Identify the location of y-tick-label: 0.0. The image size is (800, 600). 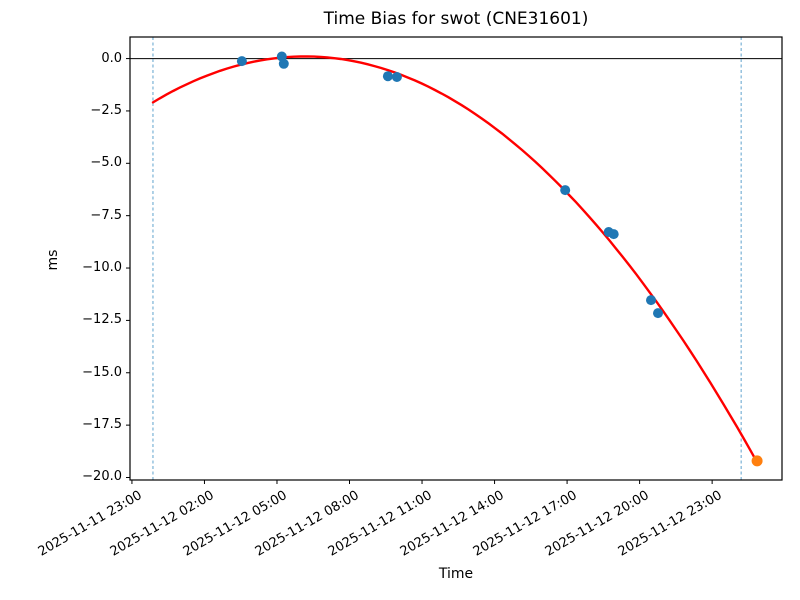
(111, 58).